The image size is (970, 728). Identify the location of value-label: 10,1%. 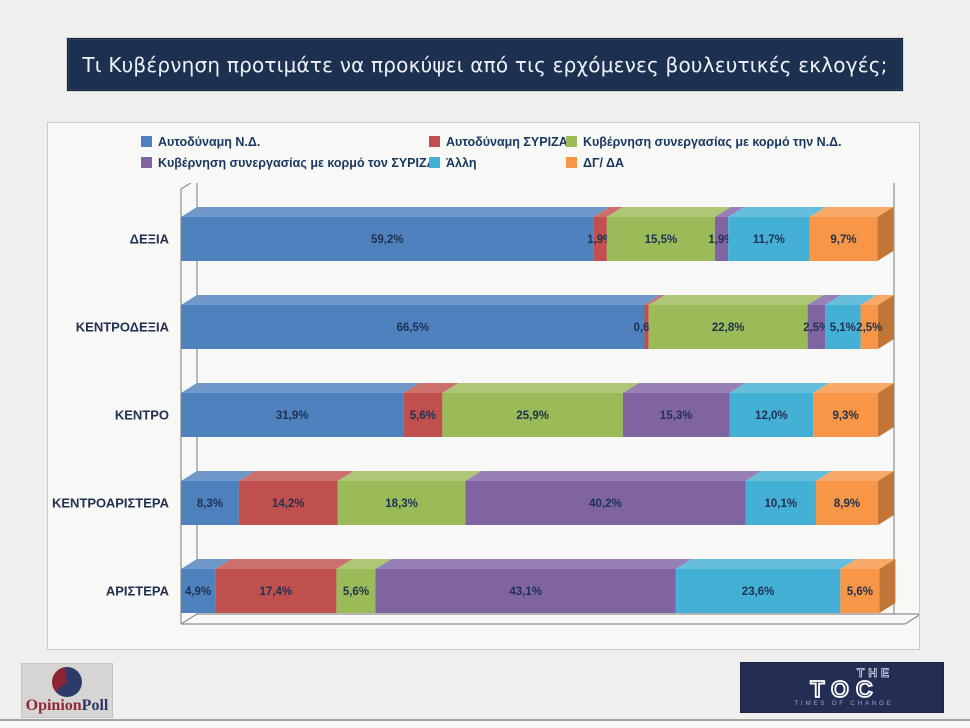
(780, 504).